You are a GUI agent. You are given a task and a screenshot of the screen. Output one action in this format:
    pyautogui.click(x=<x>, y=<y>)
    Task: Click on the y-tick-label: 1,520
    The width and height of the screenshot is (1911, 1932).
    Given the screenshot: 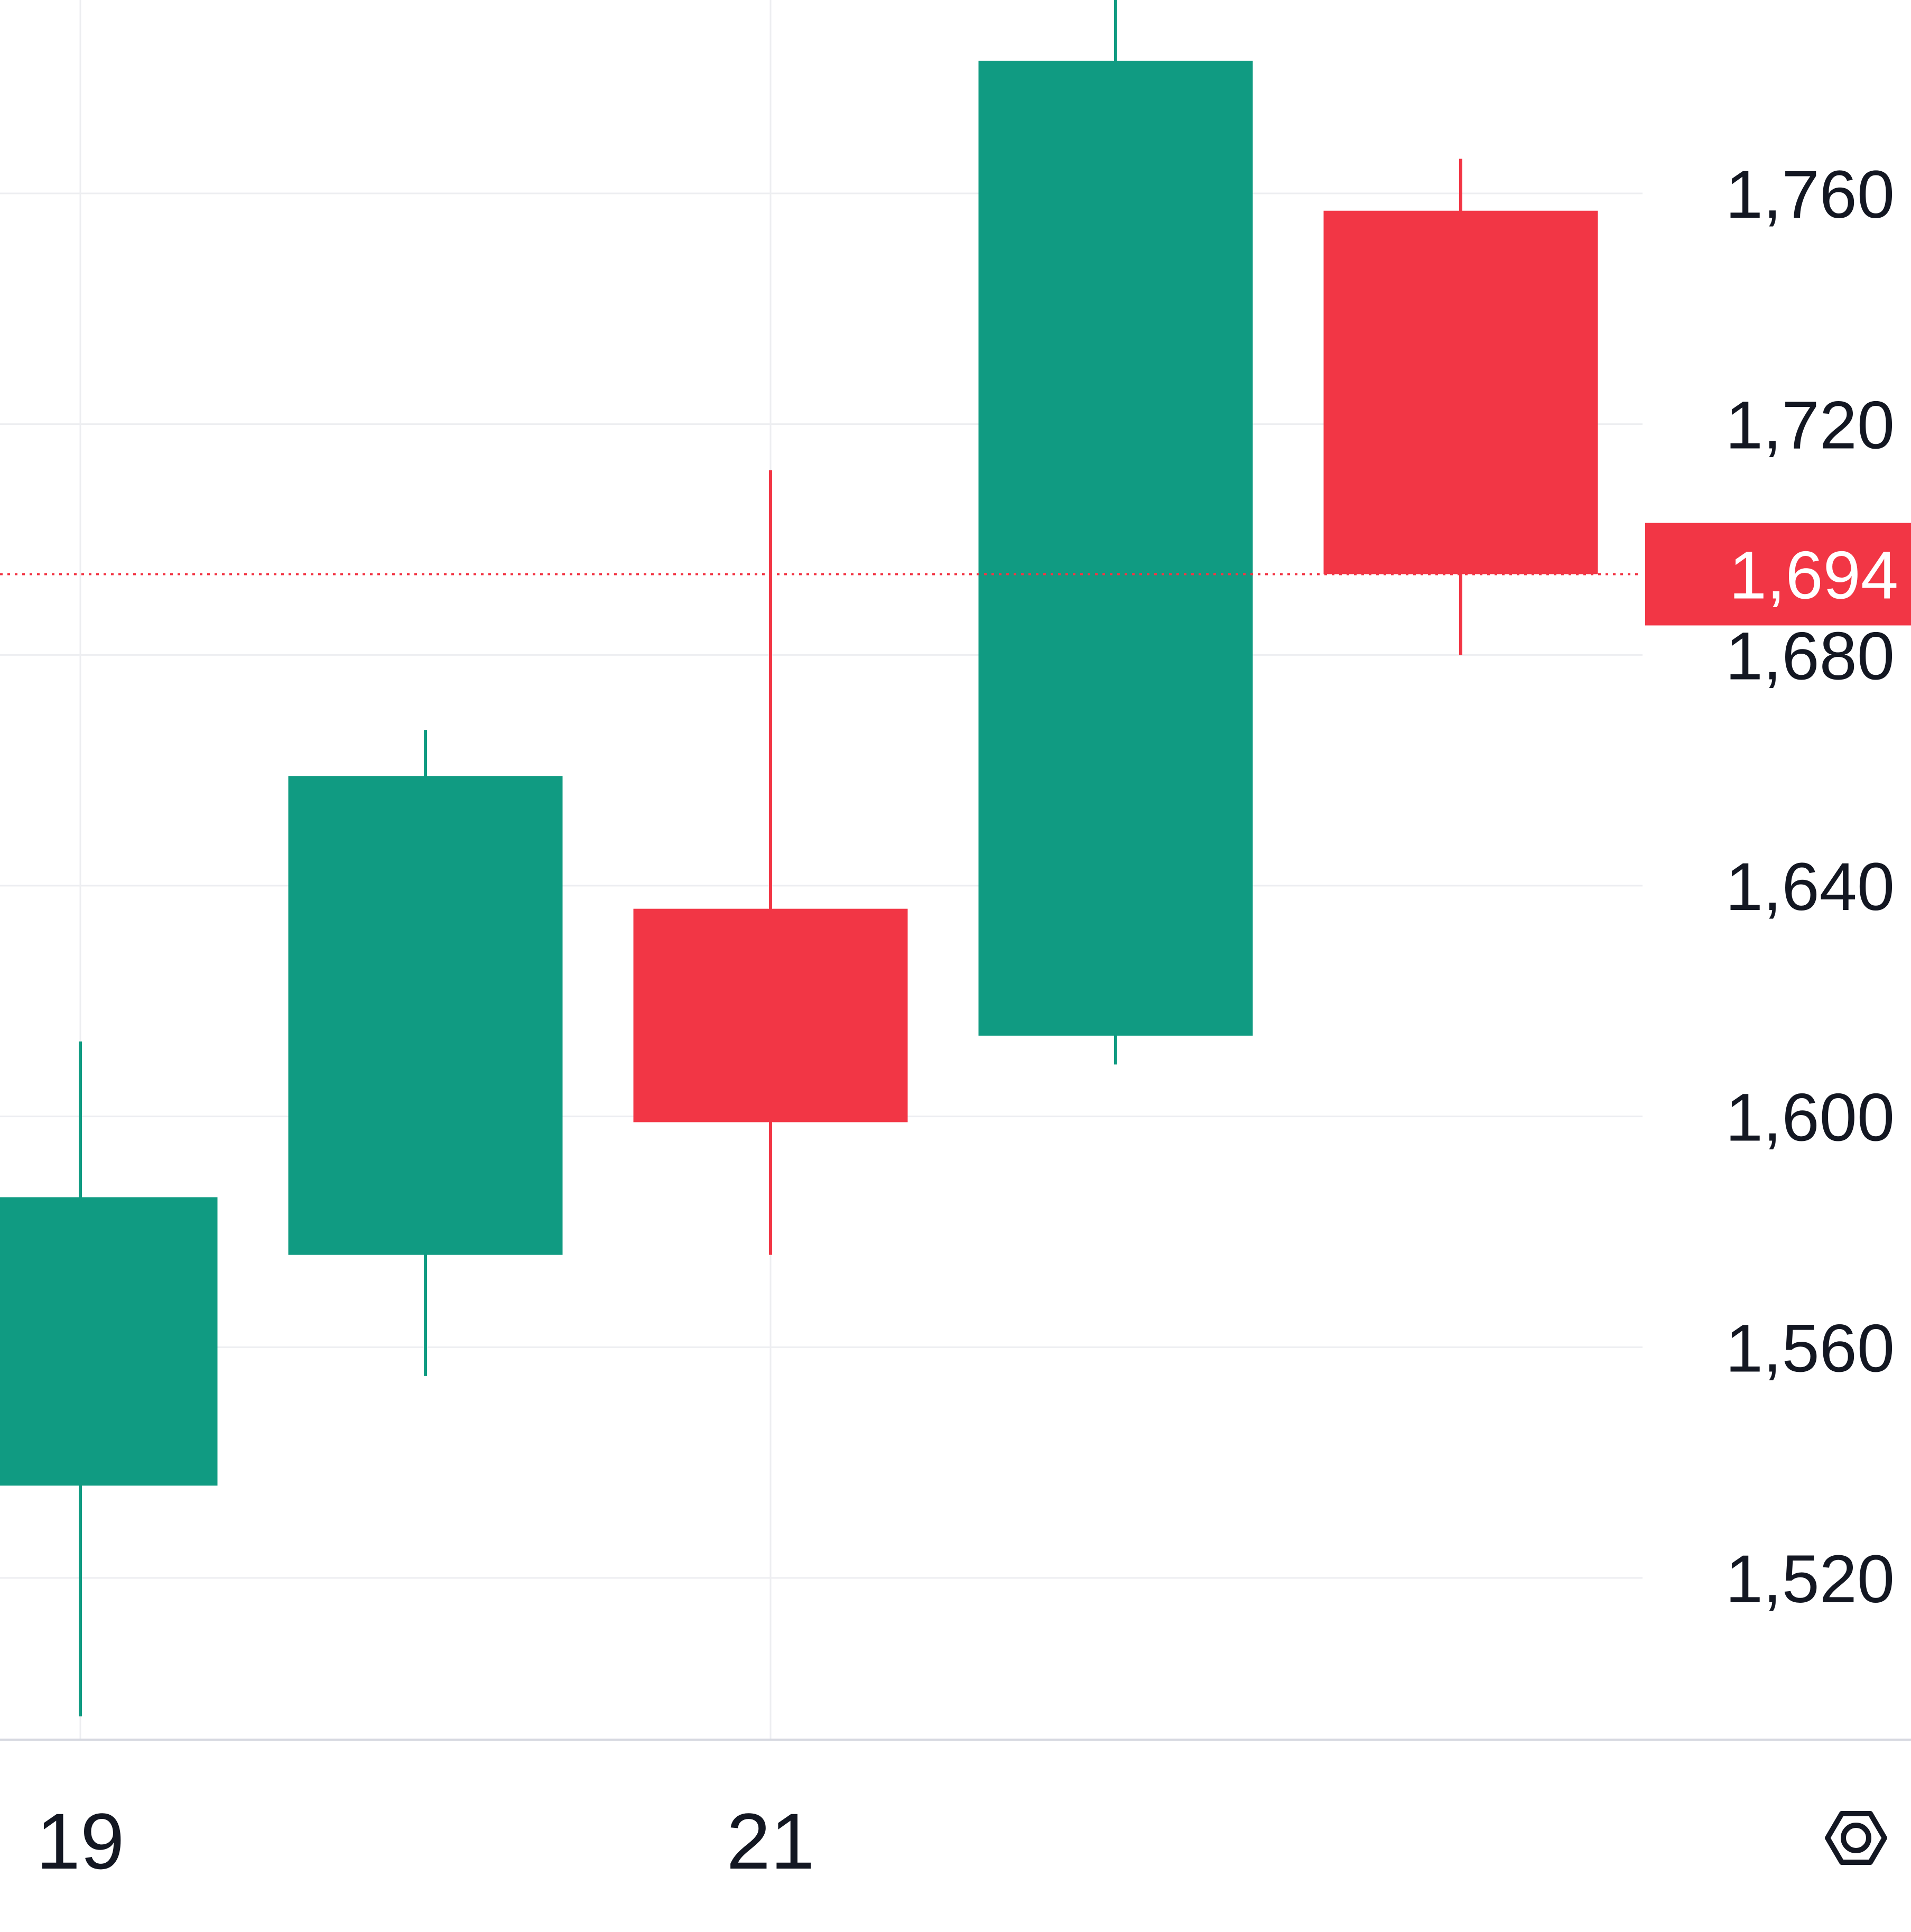 What is the action you would take?
    pyautogui.click(x=1811, y=1579)
    